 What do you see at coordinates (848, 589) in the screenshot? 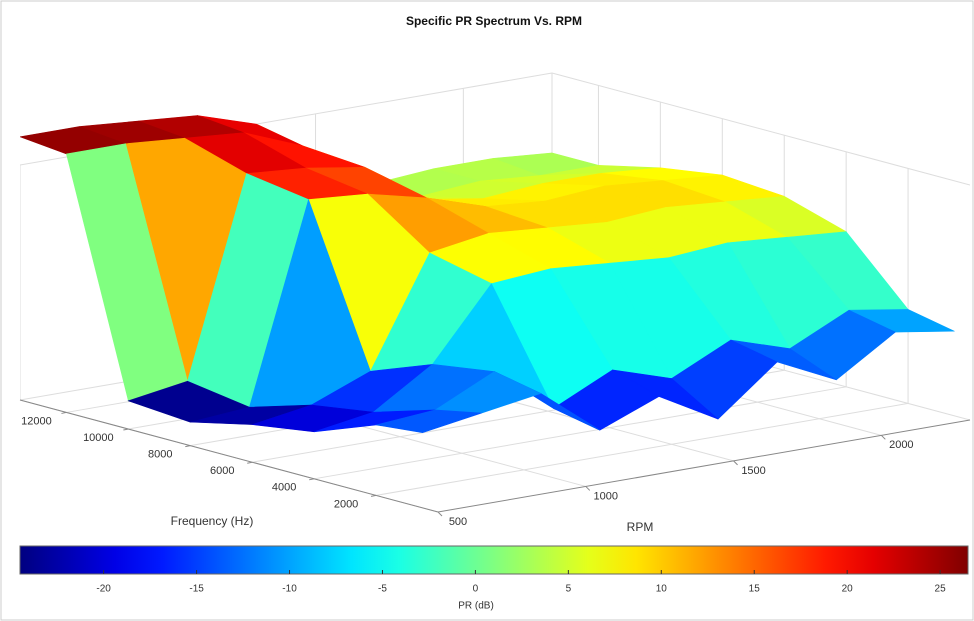
I see `colorbar-tick-label: 20` at bounding box center [848, 589].